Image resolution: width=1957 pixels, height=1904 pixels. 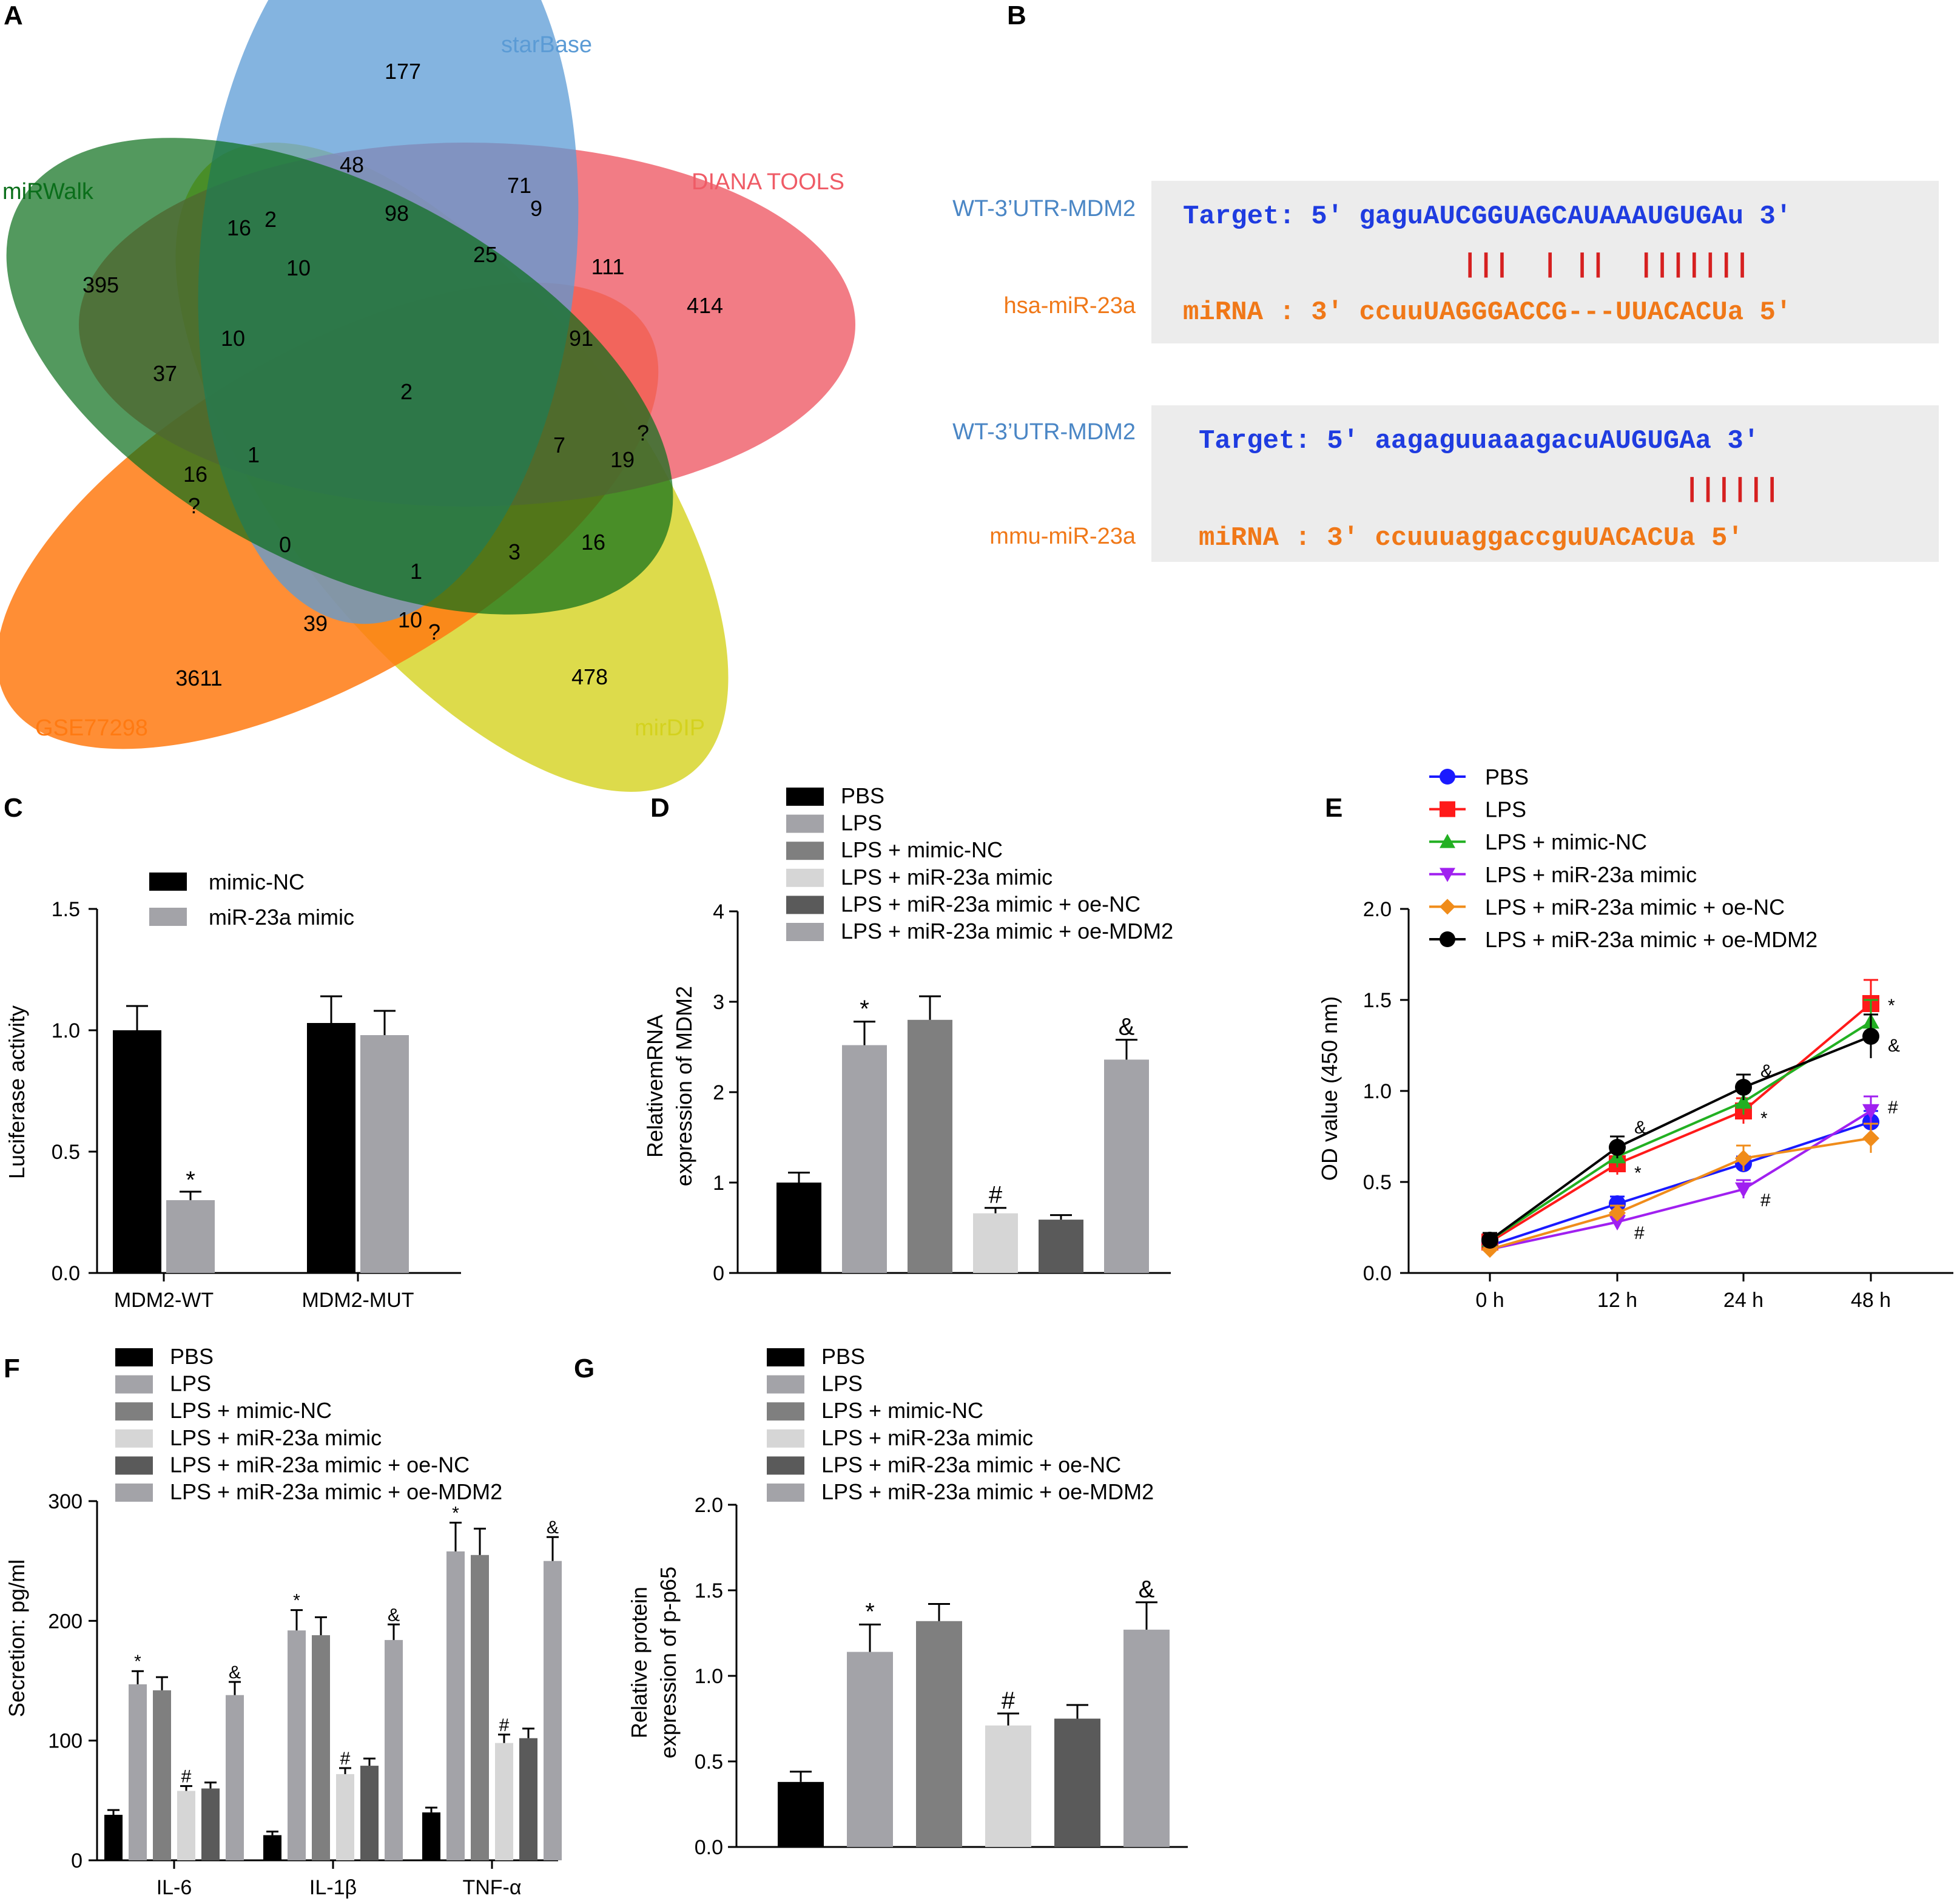 What do you see at coordinates (718, 1092) in the screenshot?
I see `y-tick-label: 2` at bounding box center [718, 1092].